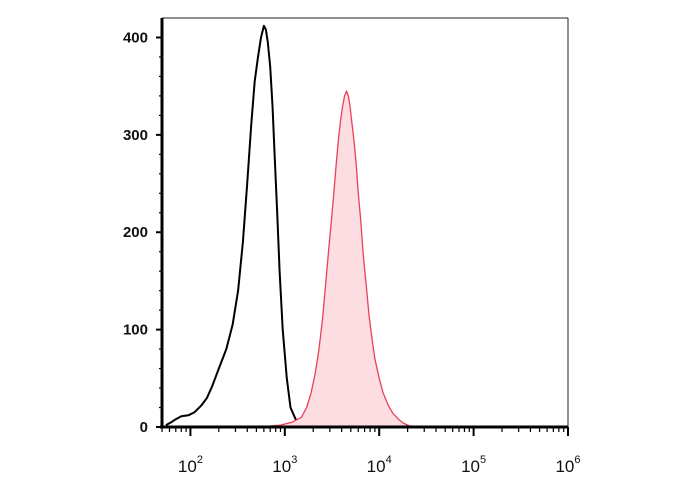 Image resolution: width=688 pixels, height=490 pixels. Describe the element at coordinates (135, 232) in the screenshot. I see `y-tick-label: 200` at that location.